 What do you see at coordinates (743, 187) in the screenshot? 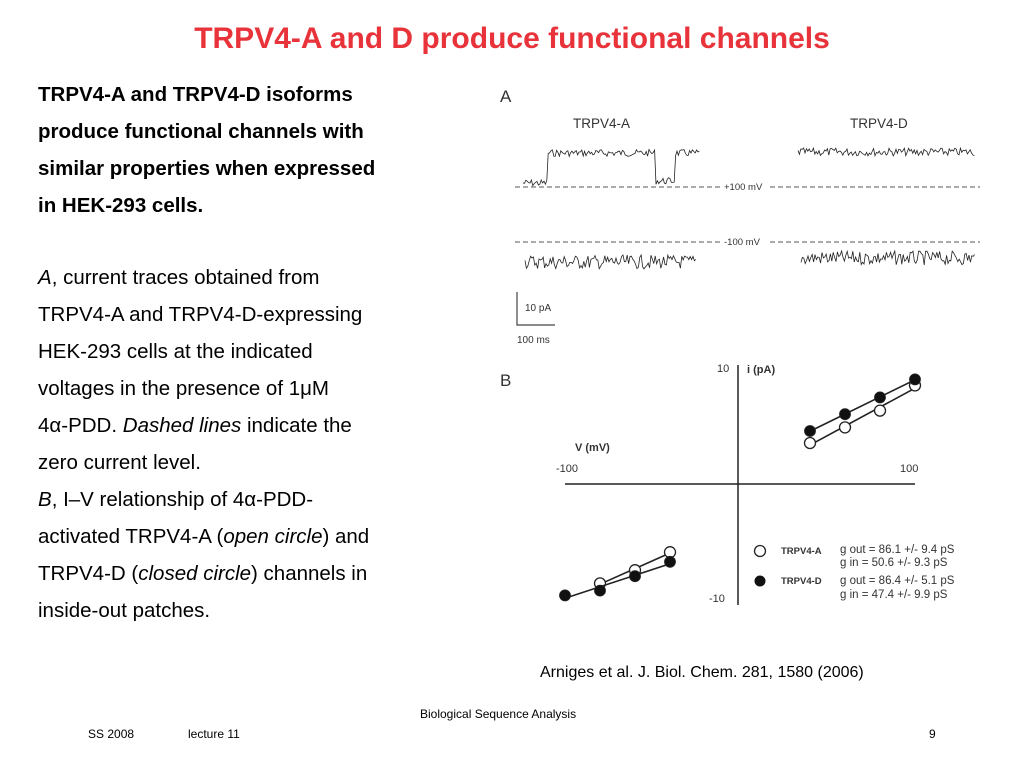
I see `voltage-pos-label: +100 mV` at bounding box center [743, 187].